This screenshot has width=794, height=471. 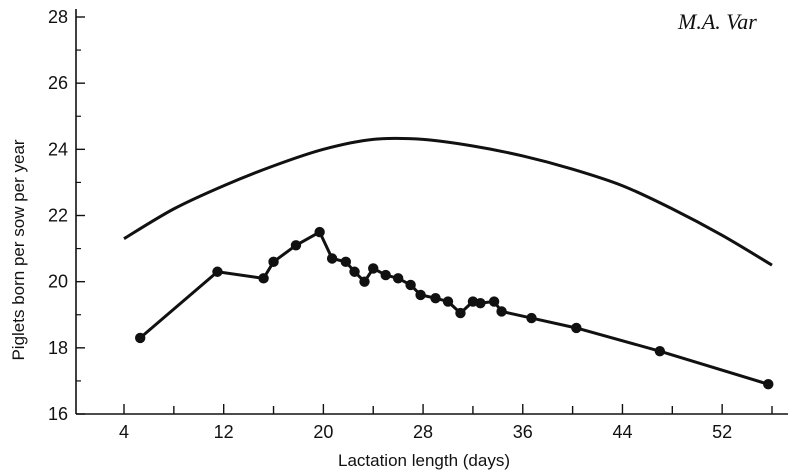 What do you see at coordinates (323, 432) in the screenshot?
I see `x-tick-label: 20` at bounding box center [323, 432].